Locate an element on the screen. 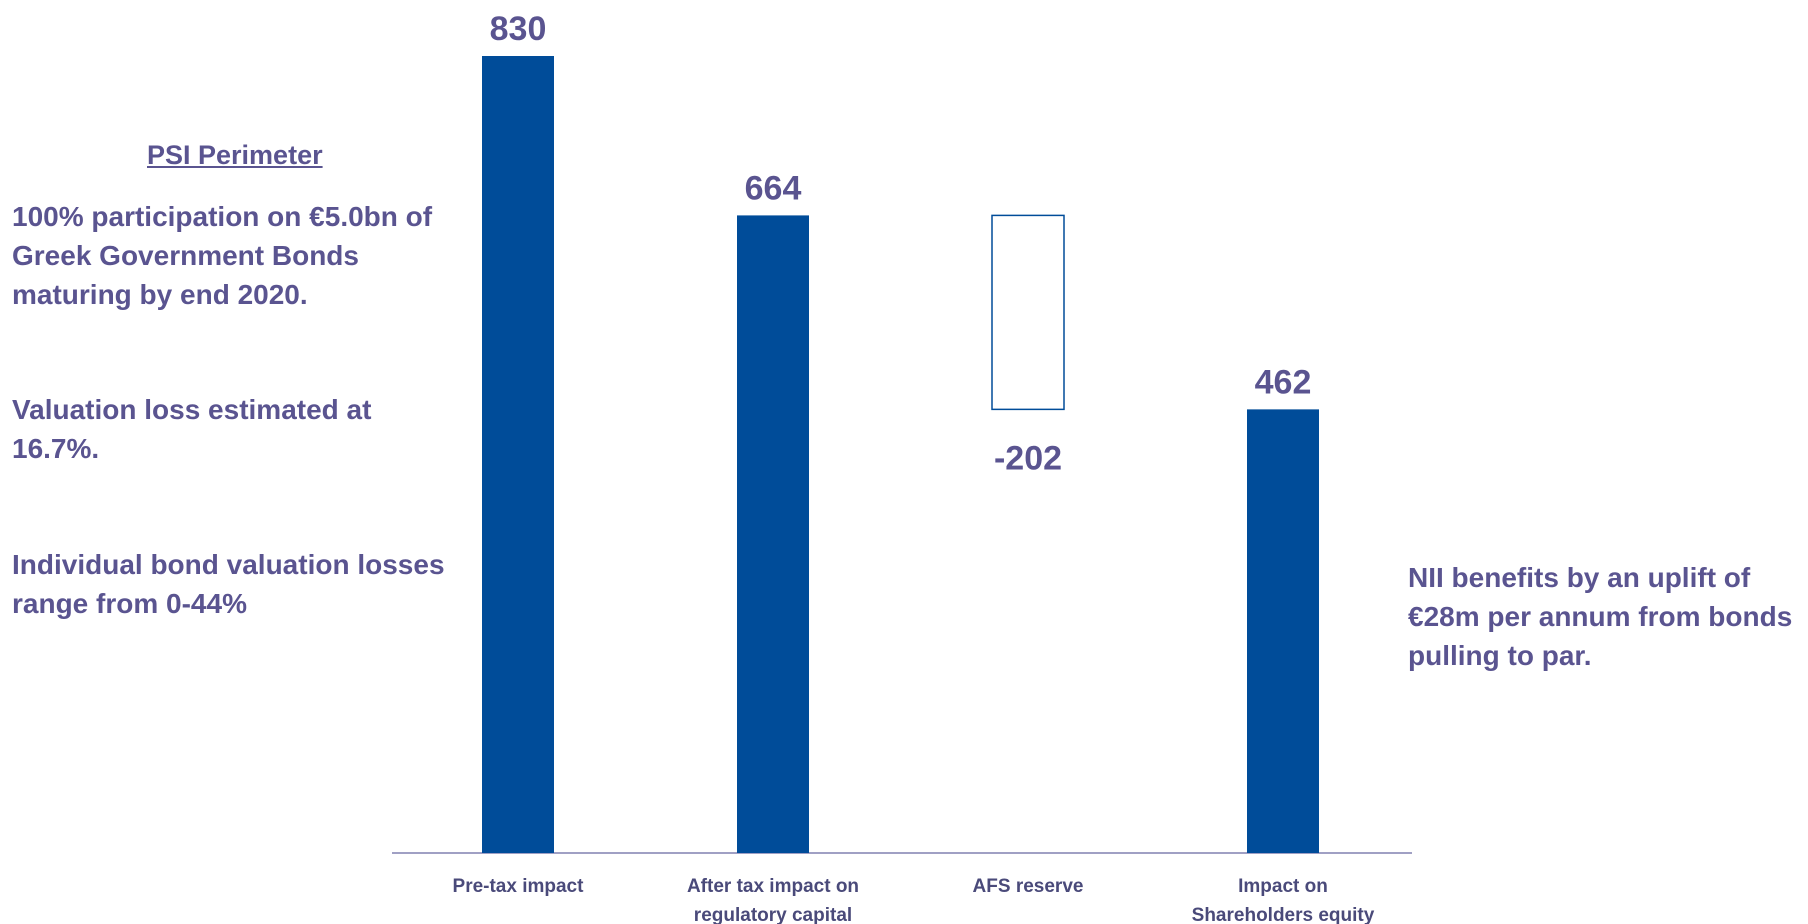 The image size is (1808, 924). psi-perimeter-heading: PSI Perimeter is located at coordinates (235, 155).